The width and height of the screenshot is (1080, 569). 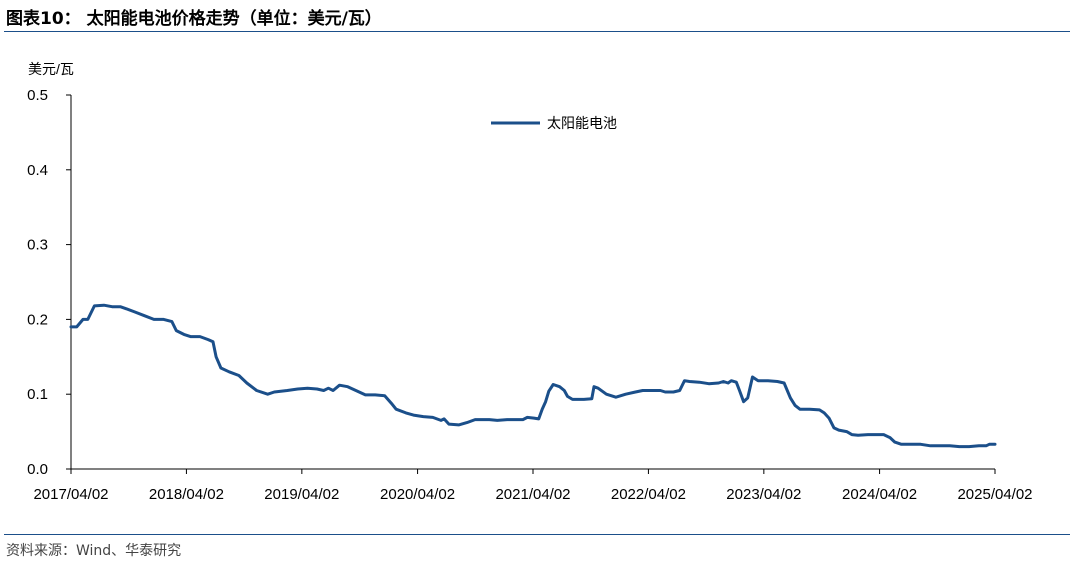 I want to click on source-note: 资料来源：Wind、华泰研究, so click(x=94, y=551).